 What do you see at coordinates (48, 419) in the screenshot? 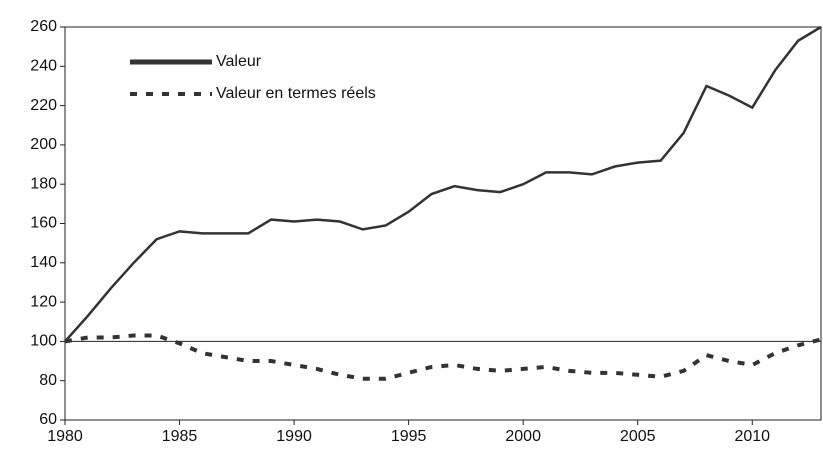
I see `y-tick-label: 60` at bounding box center [48, 419].